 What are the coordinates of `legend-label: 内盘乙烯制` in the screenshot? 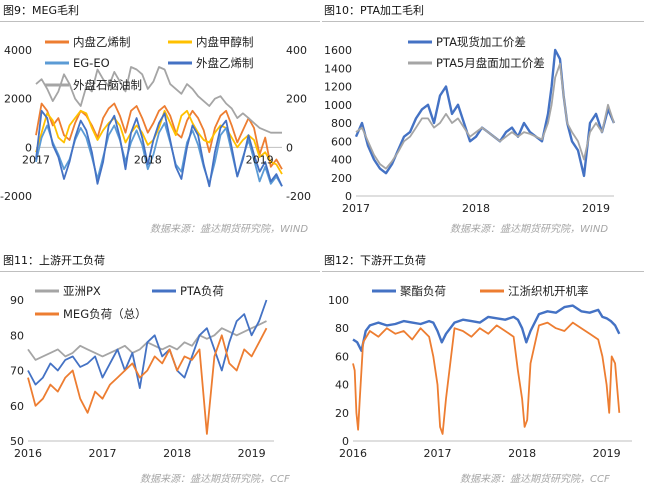 It's located at (102, 42).